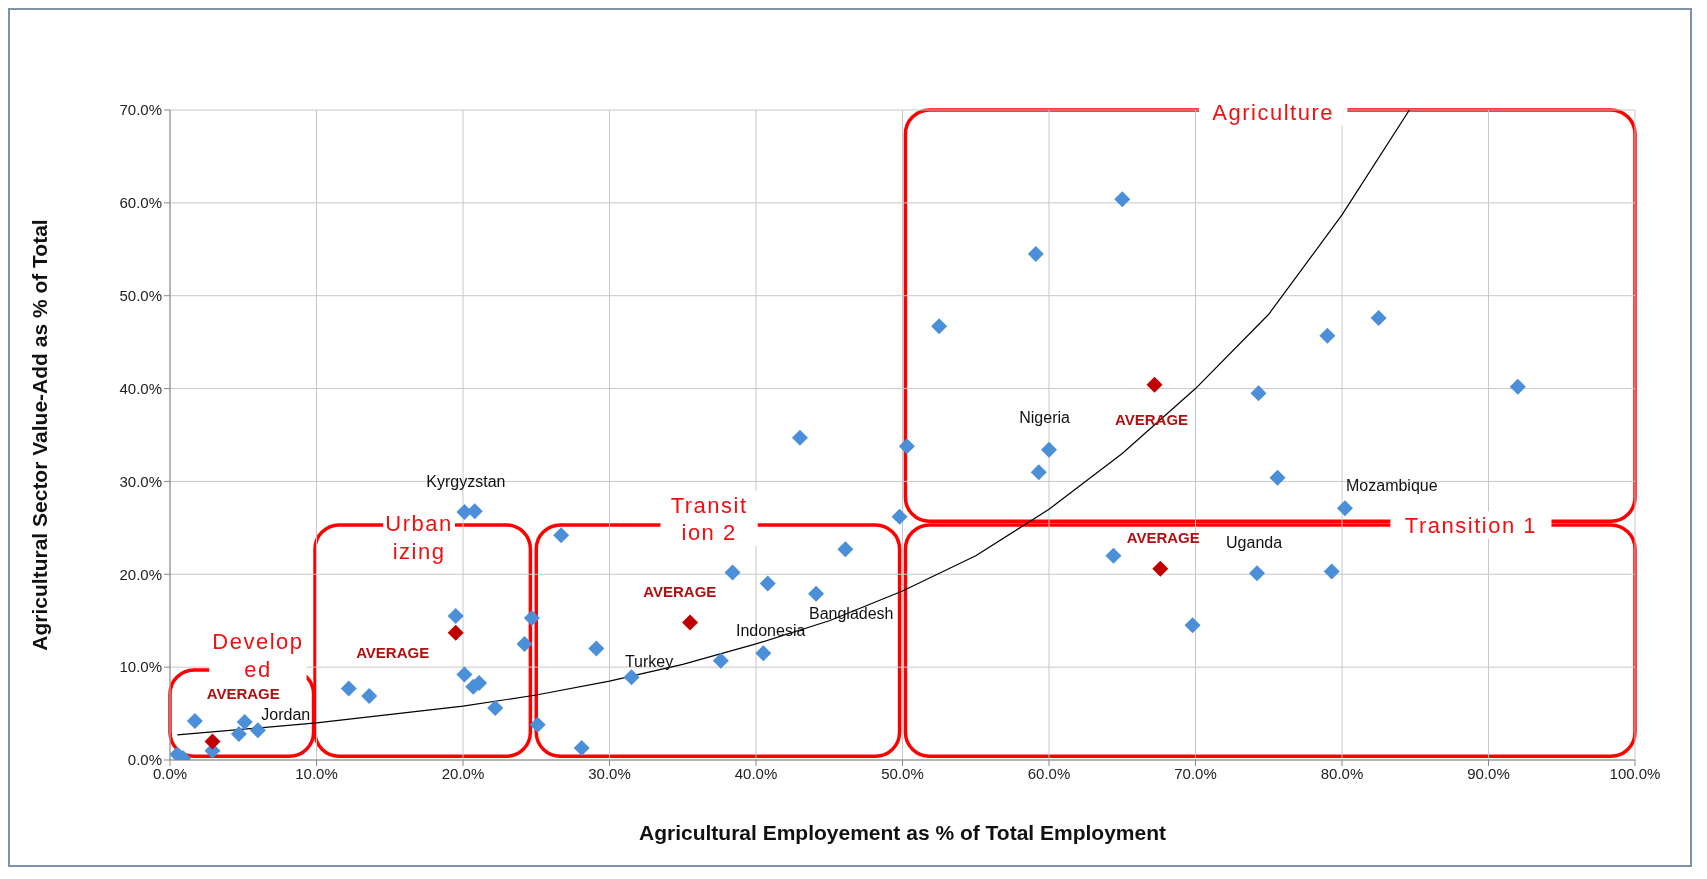 The width and height of the screenshot is (1707, 879). Describe the element at coordinates (902, 832) in the screenshot. I see `x-axis-title: Agricultural Employement as % of Total Employment` at that location.